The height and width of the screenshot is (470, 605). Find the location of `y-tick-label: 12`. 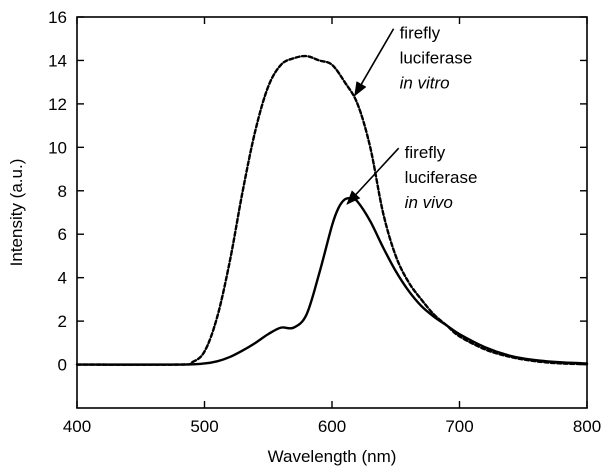

y-tick-label: 12 is located at coordinates (57, 104).